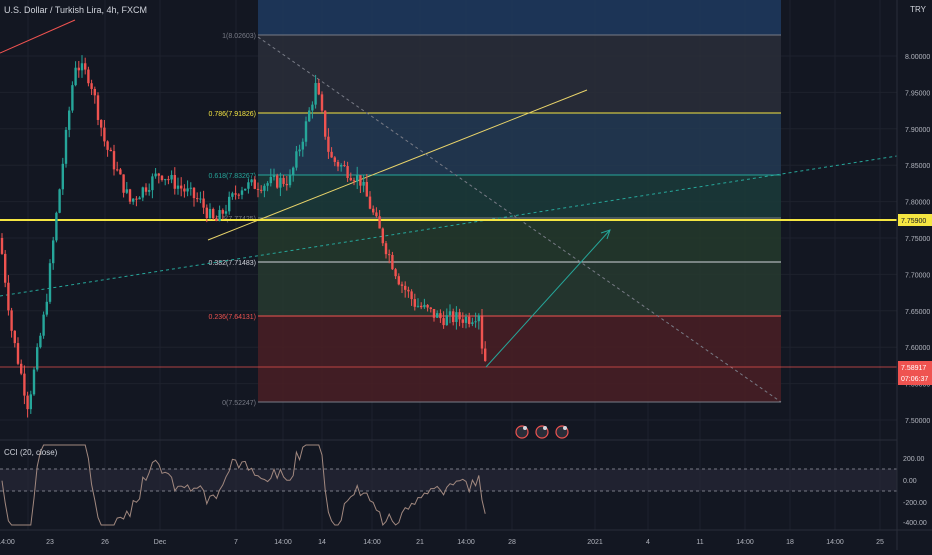 The image size is (932, 555). What do you see at coordinates (420, 542) in the screenshot?
I see `time-tick: 21` at bounding box center [420, 542].